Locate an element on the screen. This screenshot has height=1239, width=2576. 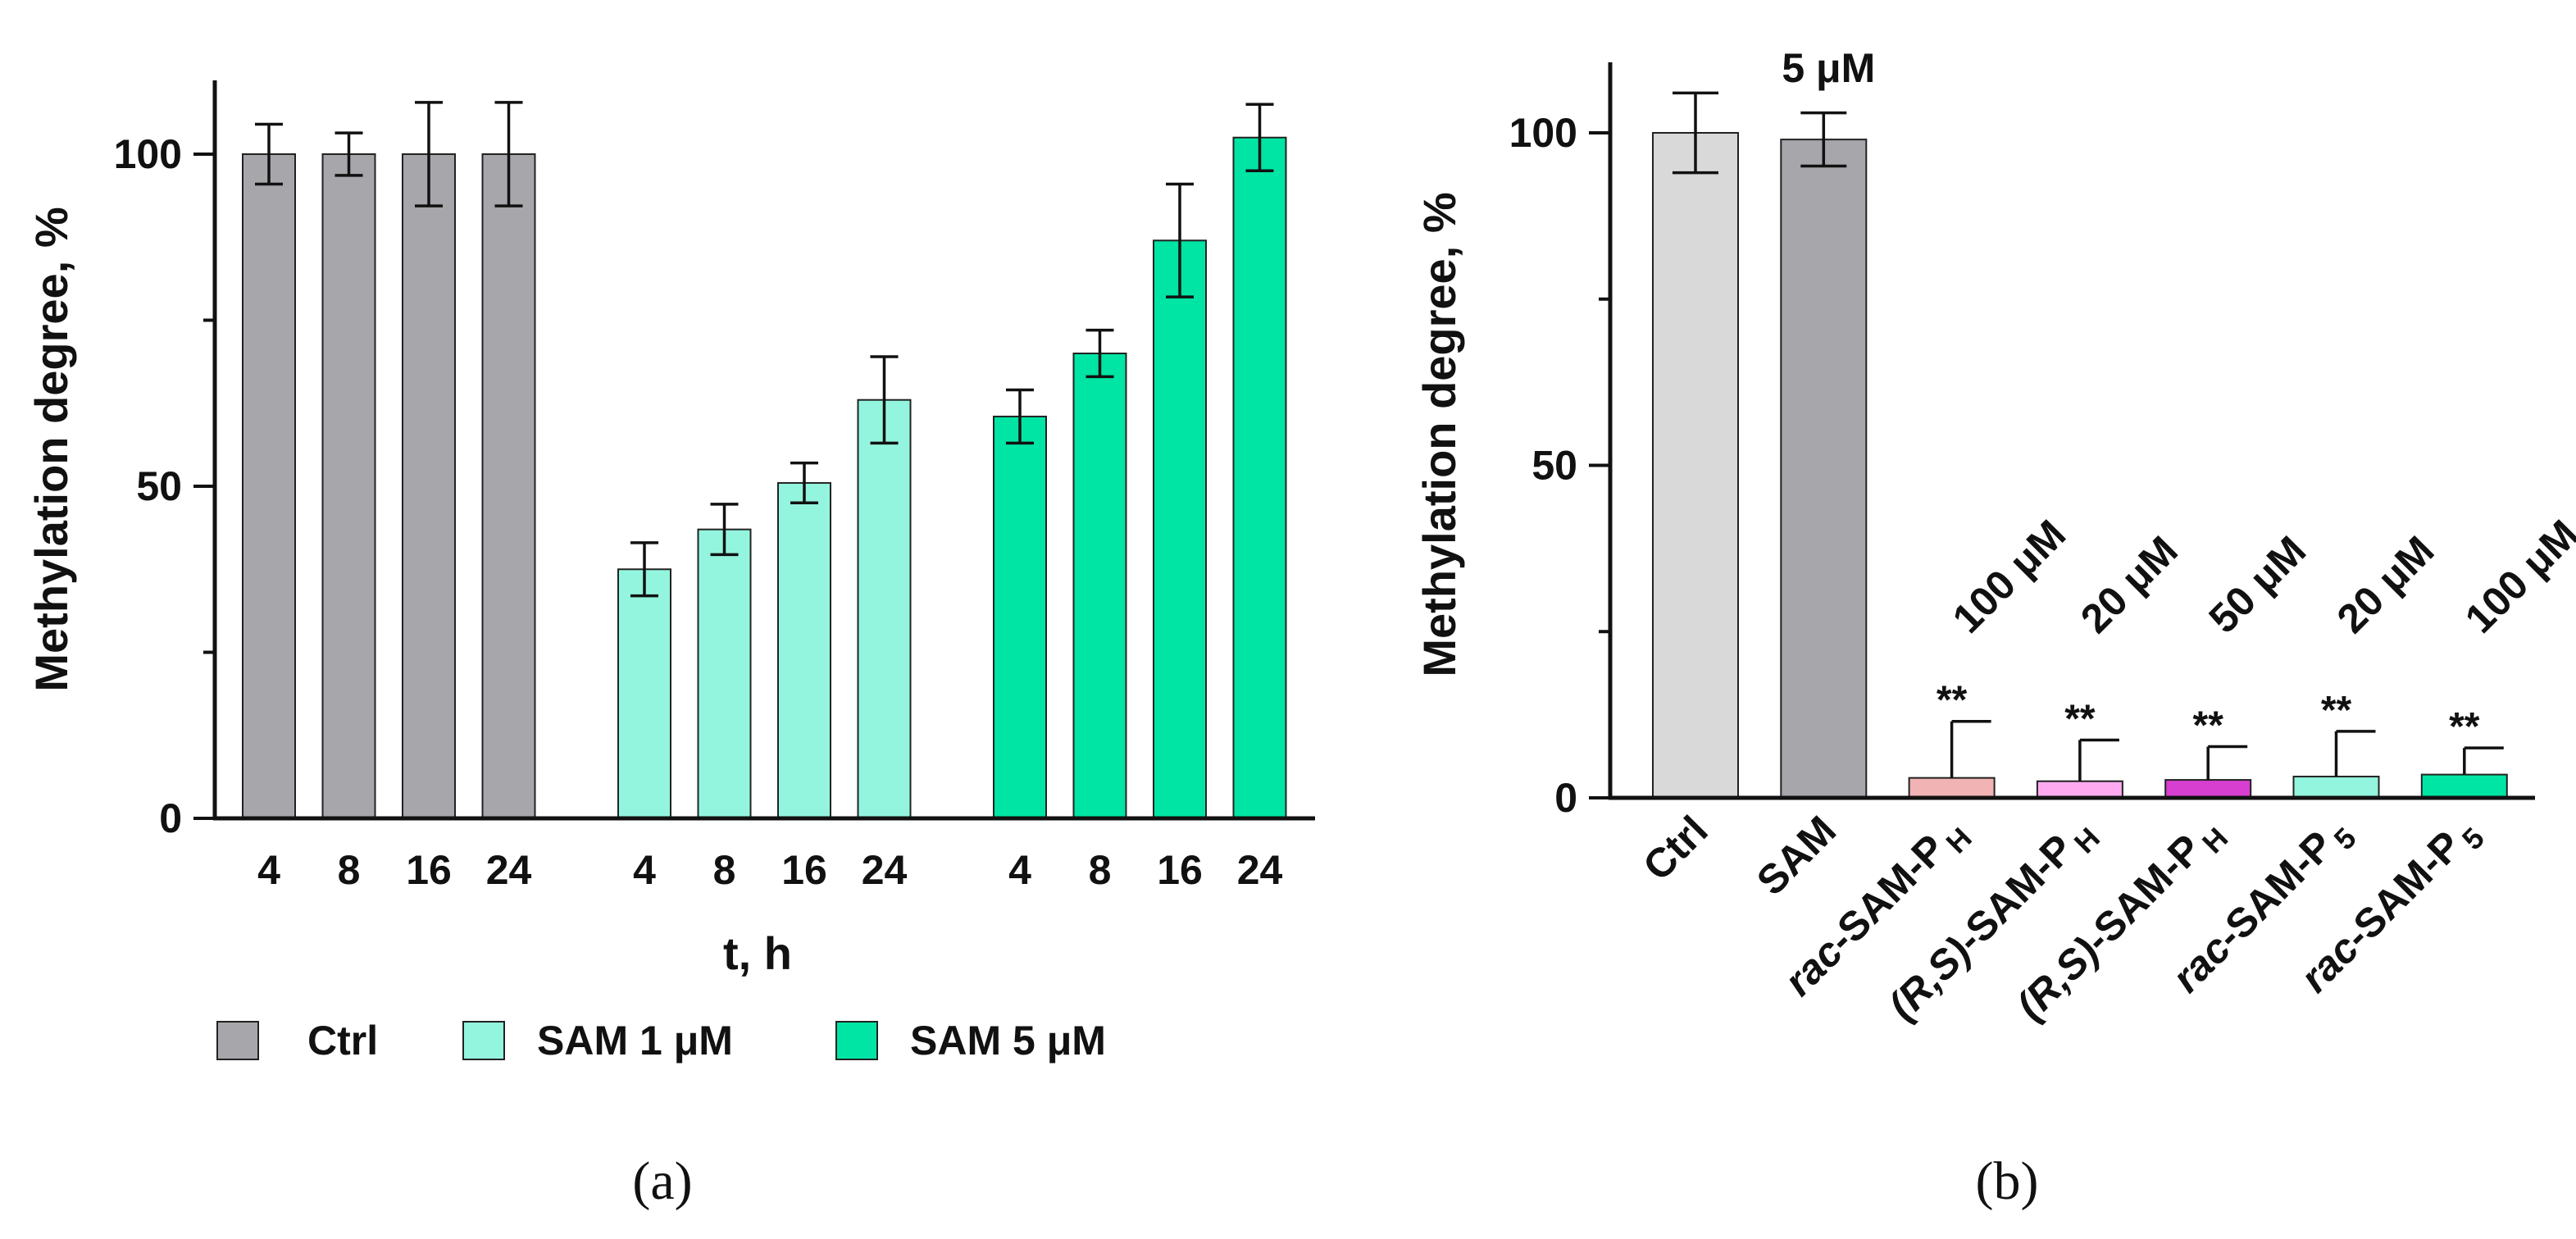
legend-label: SAM 1 μM is located at coordinates (635, 1041).